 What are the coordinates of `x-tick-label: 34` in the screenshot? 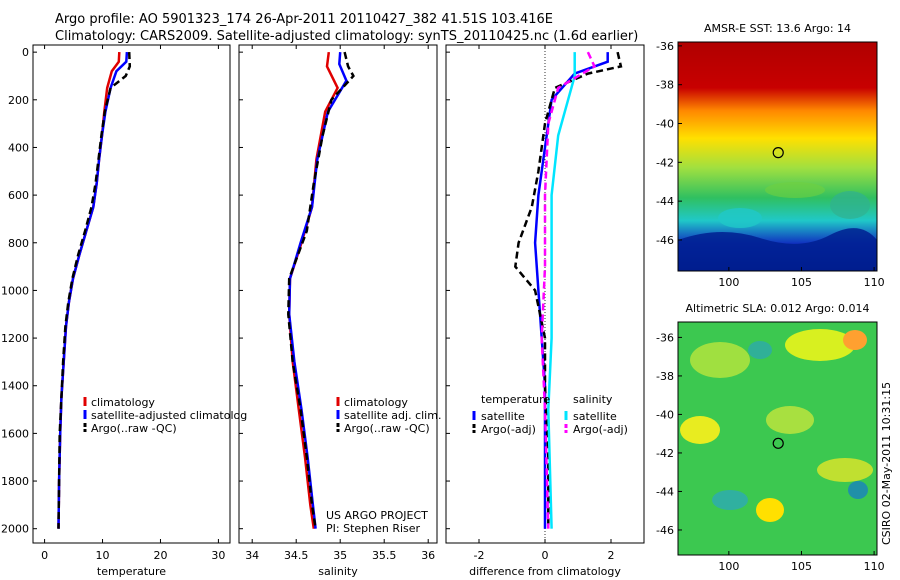 It's located at (252, 555).